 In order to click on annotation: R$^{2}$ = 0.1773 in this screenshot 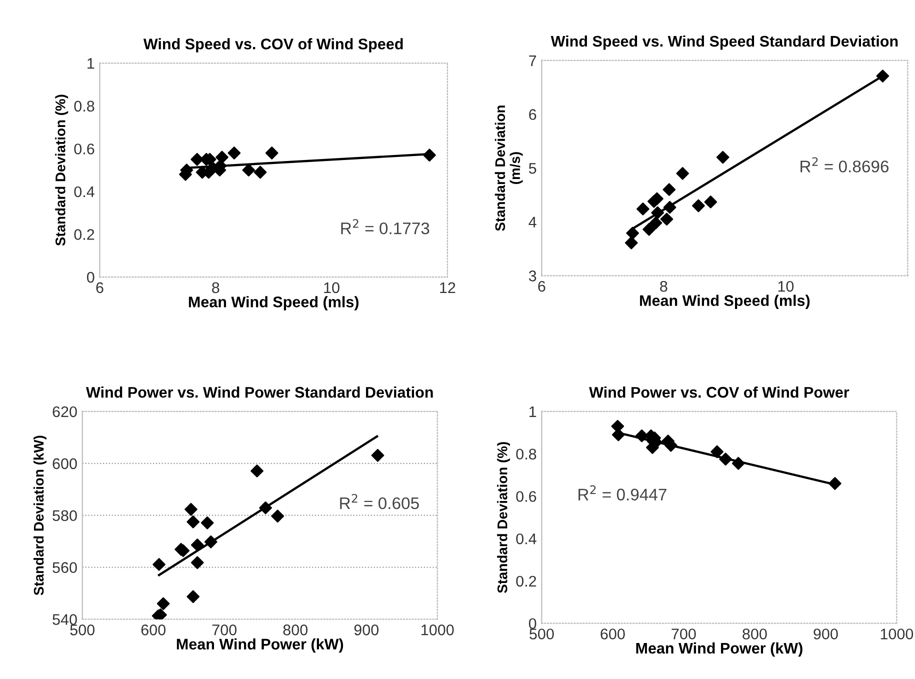, I will do `click(385, 226)`.